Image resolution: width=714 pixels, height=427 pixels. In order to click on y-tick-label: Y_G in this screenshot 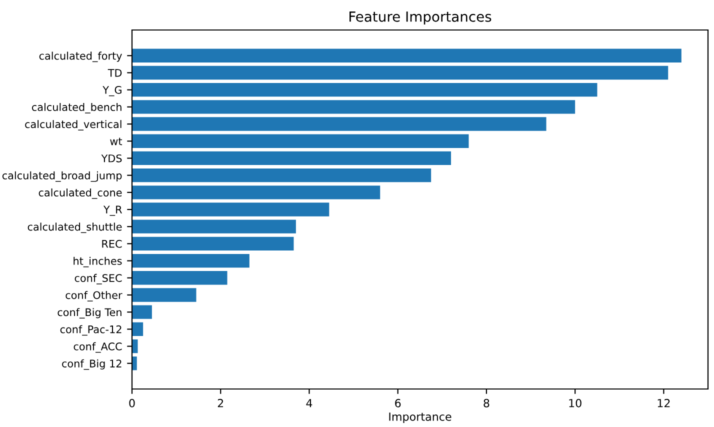, I will do `click(112, 91)`.